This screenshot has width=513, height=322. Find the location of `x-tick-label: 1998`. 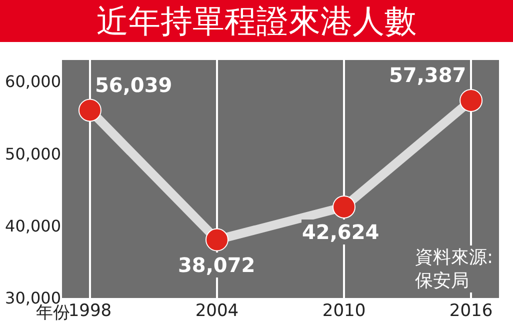

x-tick-label: 1998 is located at coordinates (90, 311).